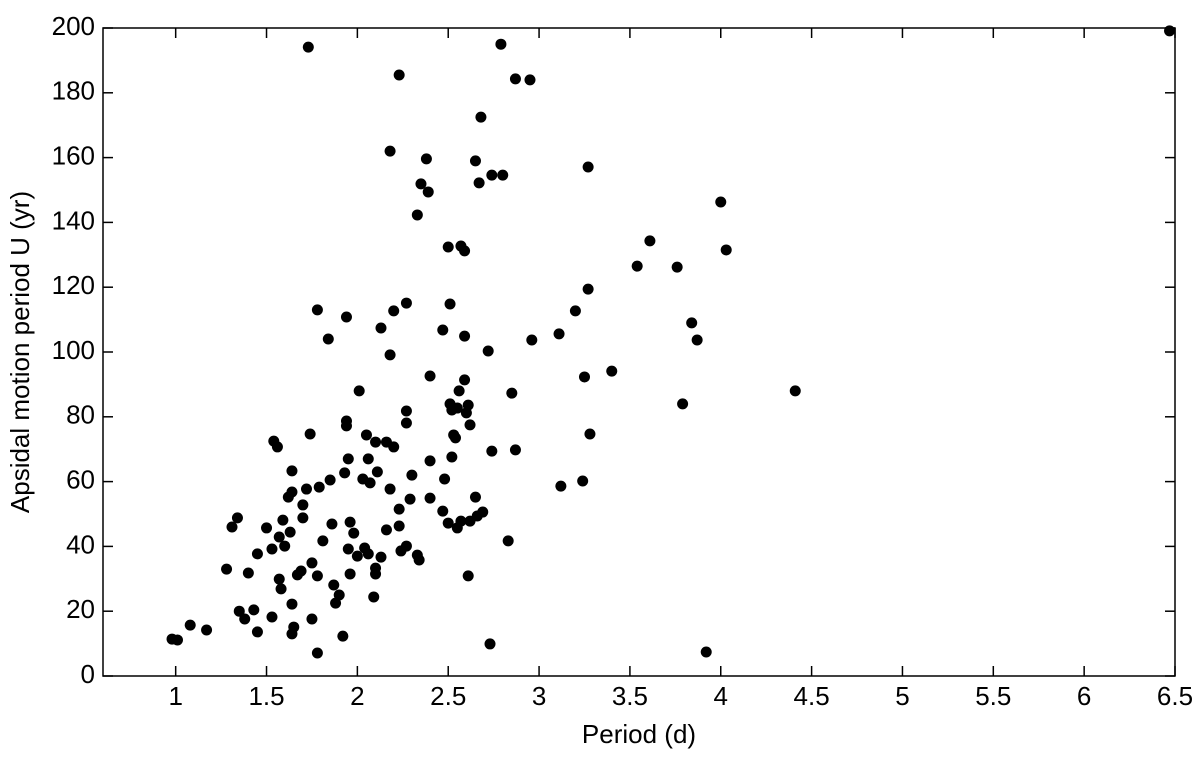  Describe the element at coordinates (721, 696) in the screenshot. I see `x-tick-label: 4` at that location.